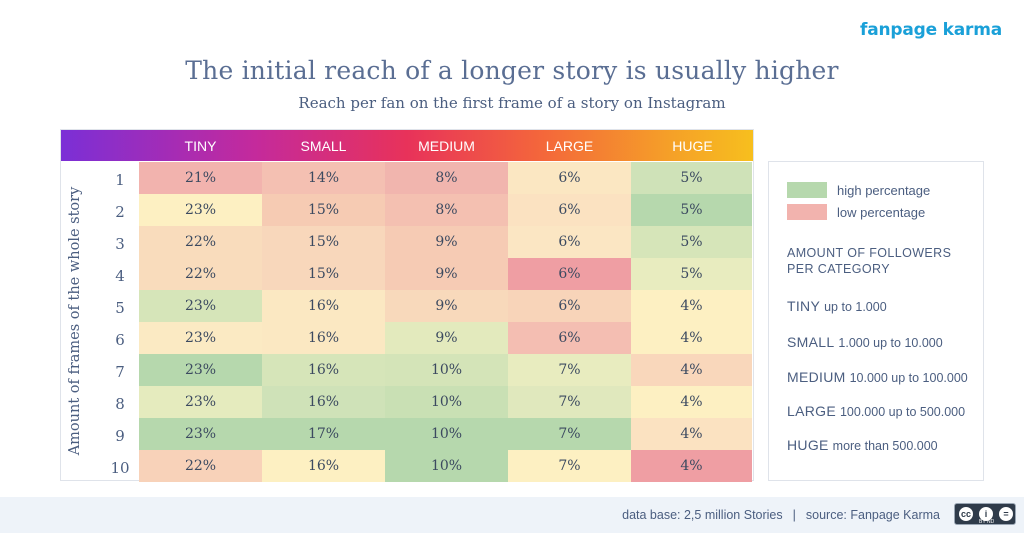 The image size is (1024, 533). Describe the element at coordinates (120, 404) in the screenshot. I see `row-label: 8` at that location.